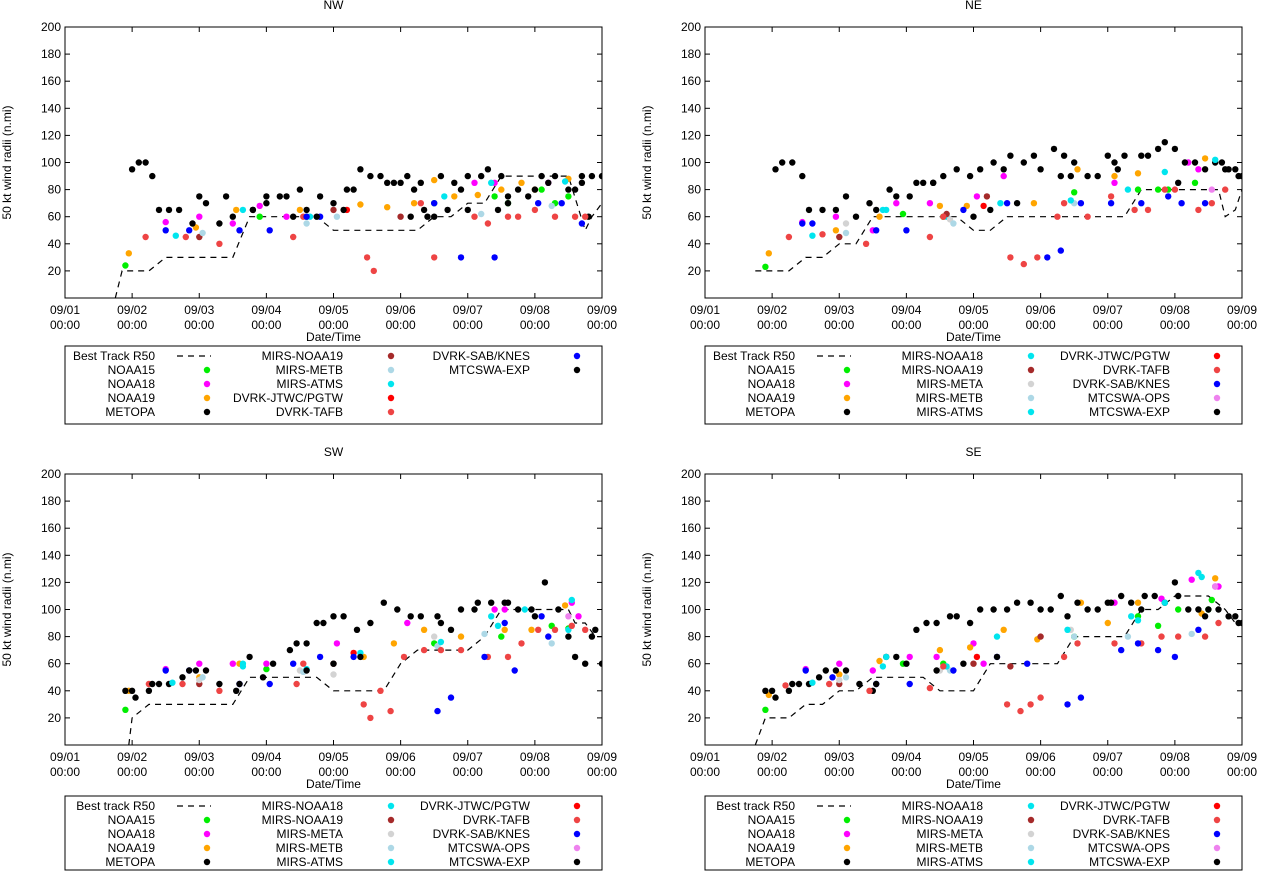 Image resolution: width=1267 pixels, height=876 pixels. Describe the element at coordinates (333, 310) in the screenshot. I see `x-tick-date: 09/05` at that location.